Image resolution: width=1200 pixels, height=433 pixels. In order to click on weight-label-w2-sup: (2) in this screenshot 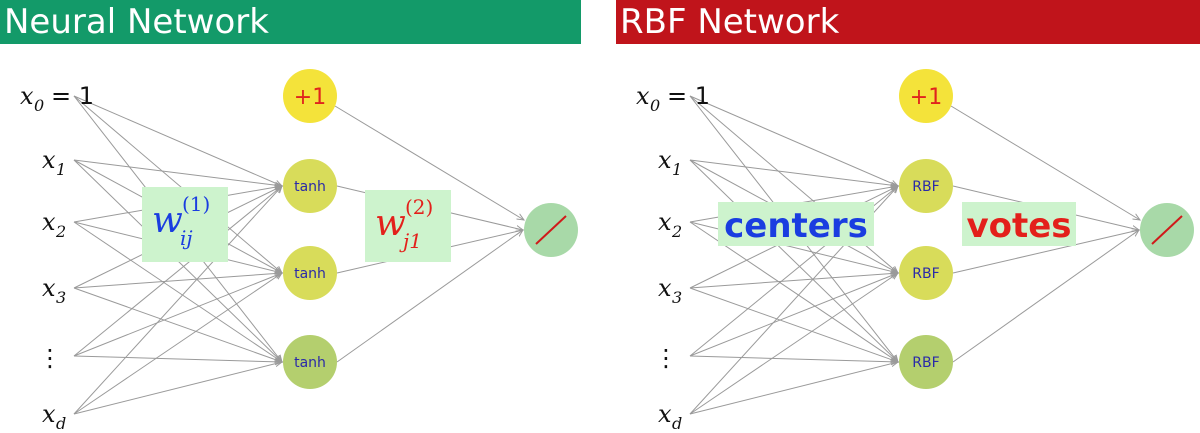, I will do `click(419, 207)`.